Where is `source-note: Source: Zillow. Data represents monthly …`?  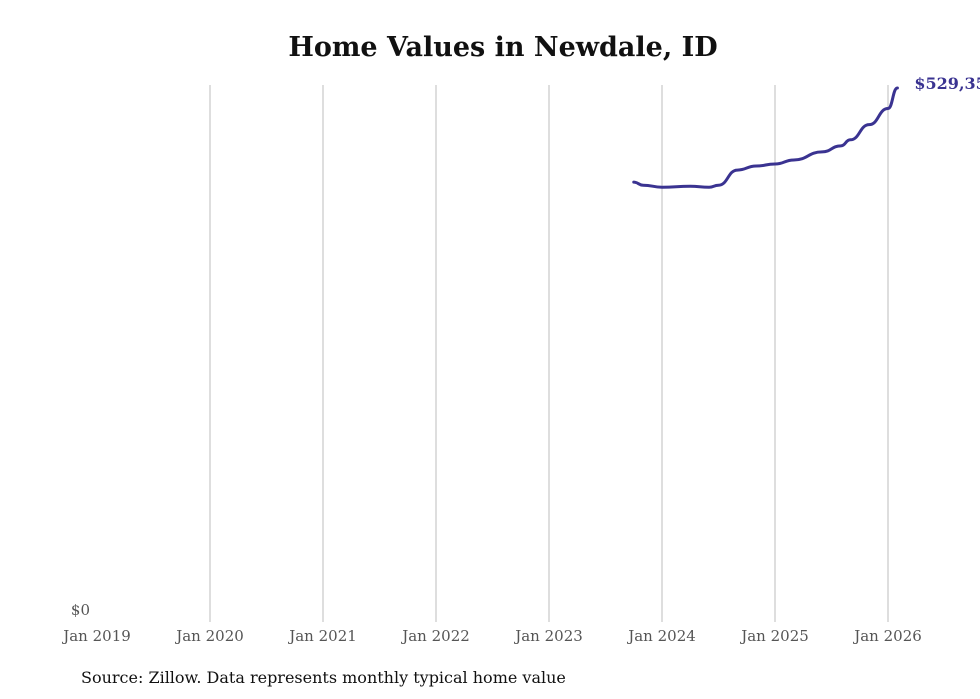 source-note: Source: Zillow. Data represents monthly … is located at coordinates (323, 677).